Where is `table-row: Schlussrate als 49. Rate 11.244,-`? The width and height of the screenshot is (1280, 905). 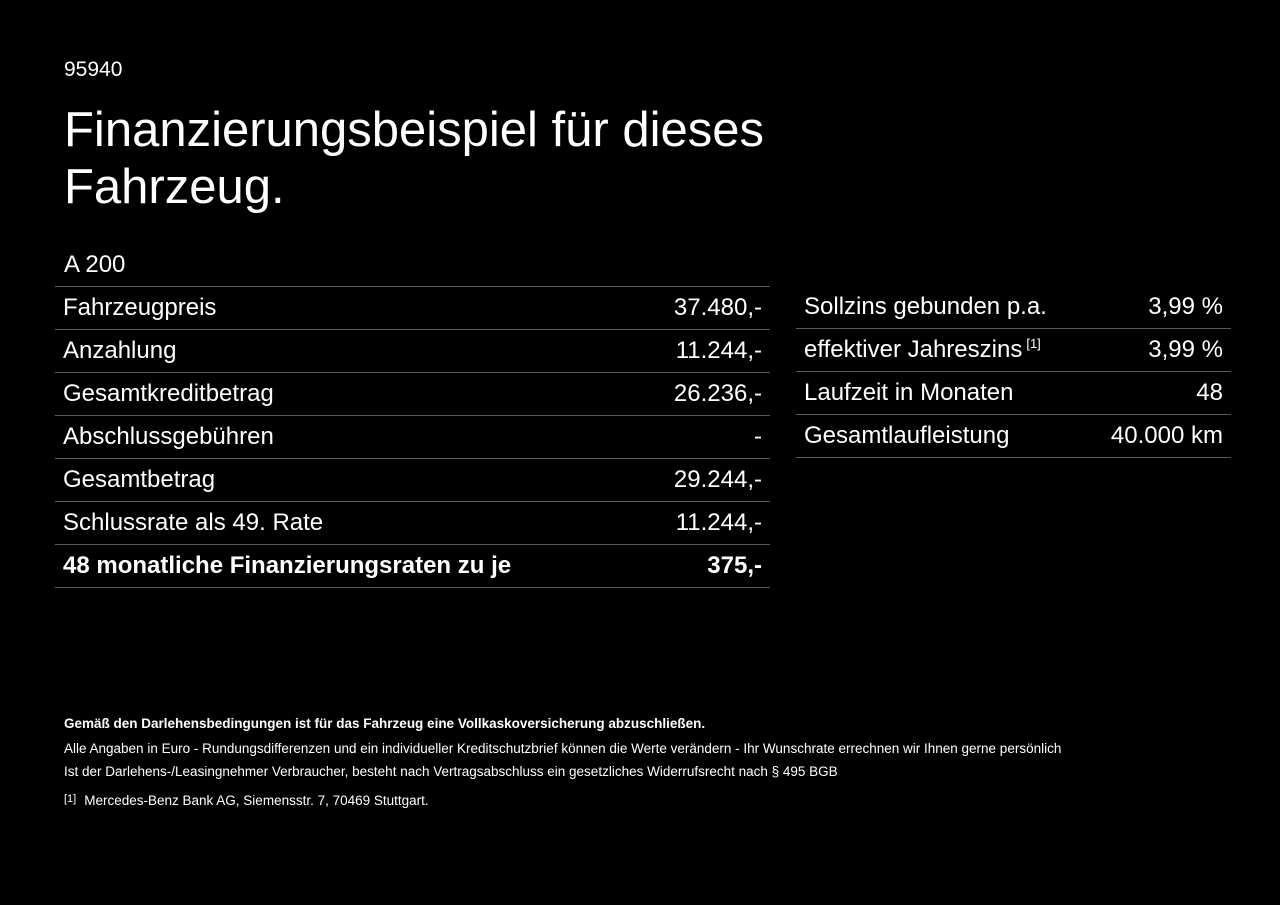
table-row: Schlussrate als 49. Rate 11.244,- is located at coordinates (412, 523).